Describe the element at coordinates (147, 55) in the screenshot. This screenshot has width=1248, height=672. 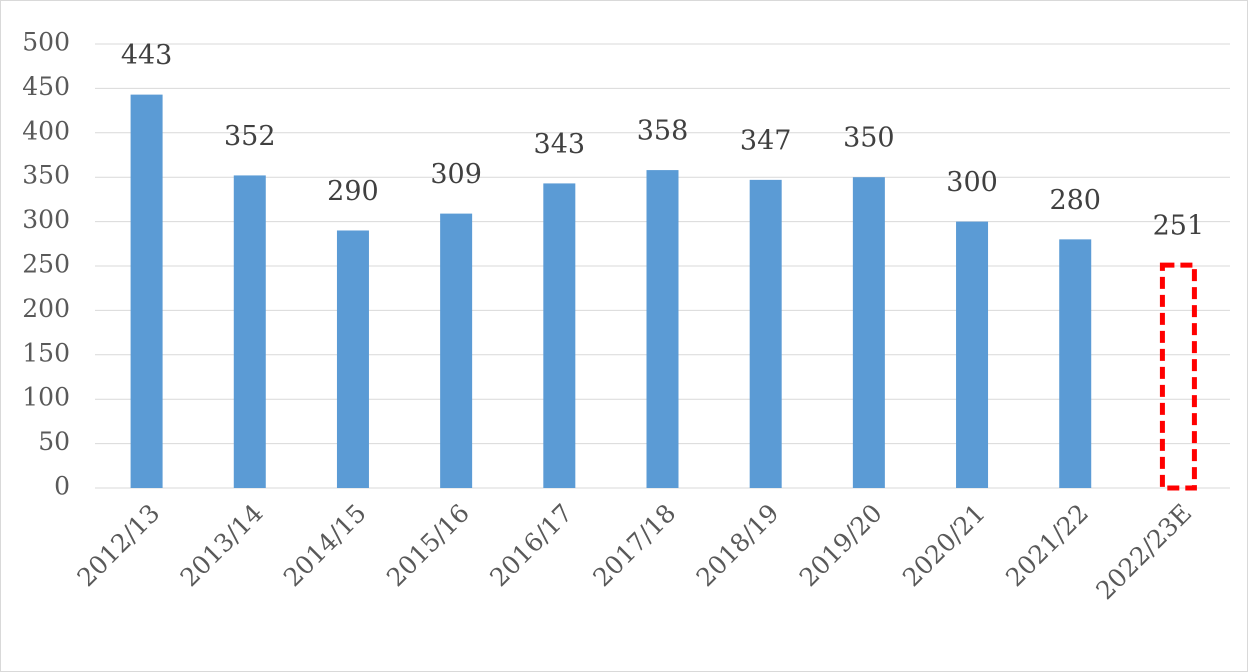
I see `data-label: 443` at that location.